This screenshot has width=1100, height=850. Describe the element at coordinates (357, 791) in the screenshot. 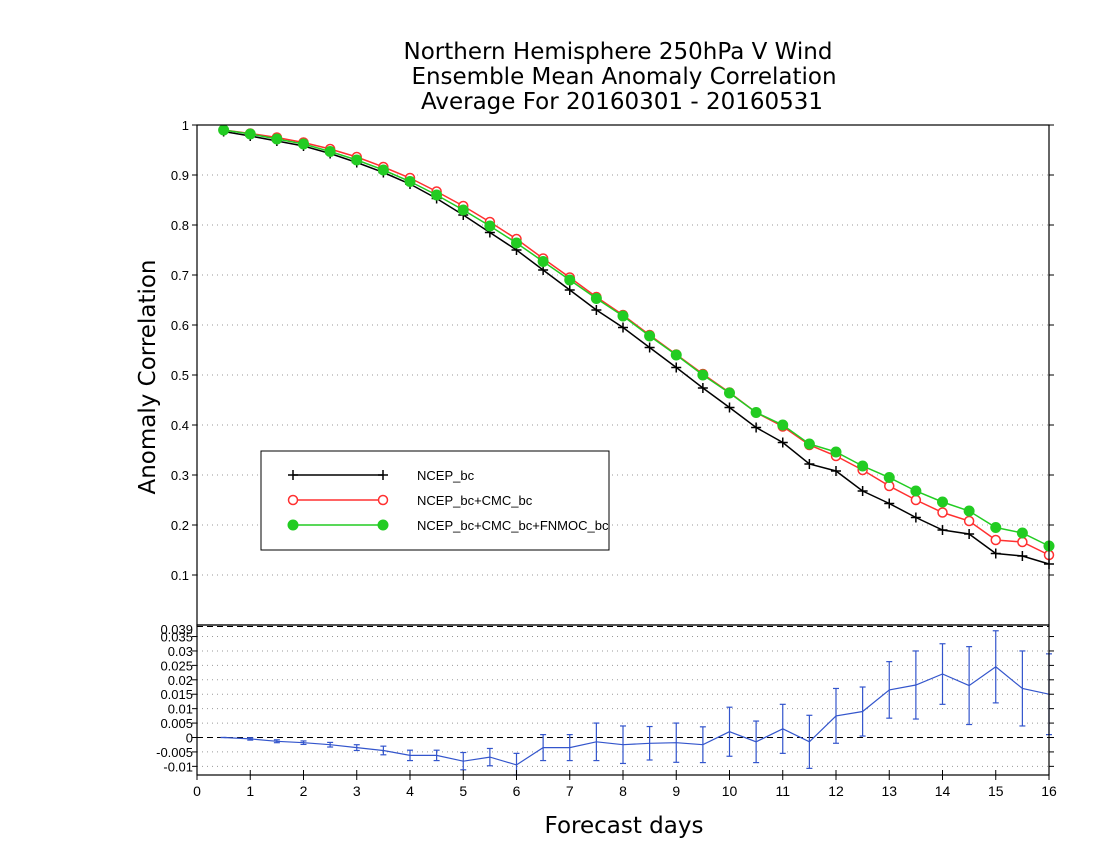

I see `x-tick-label-3: 3` at that location.